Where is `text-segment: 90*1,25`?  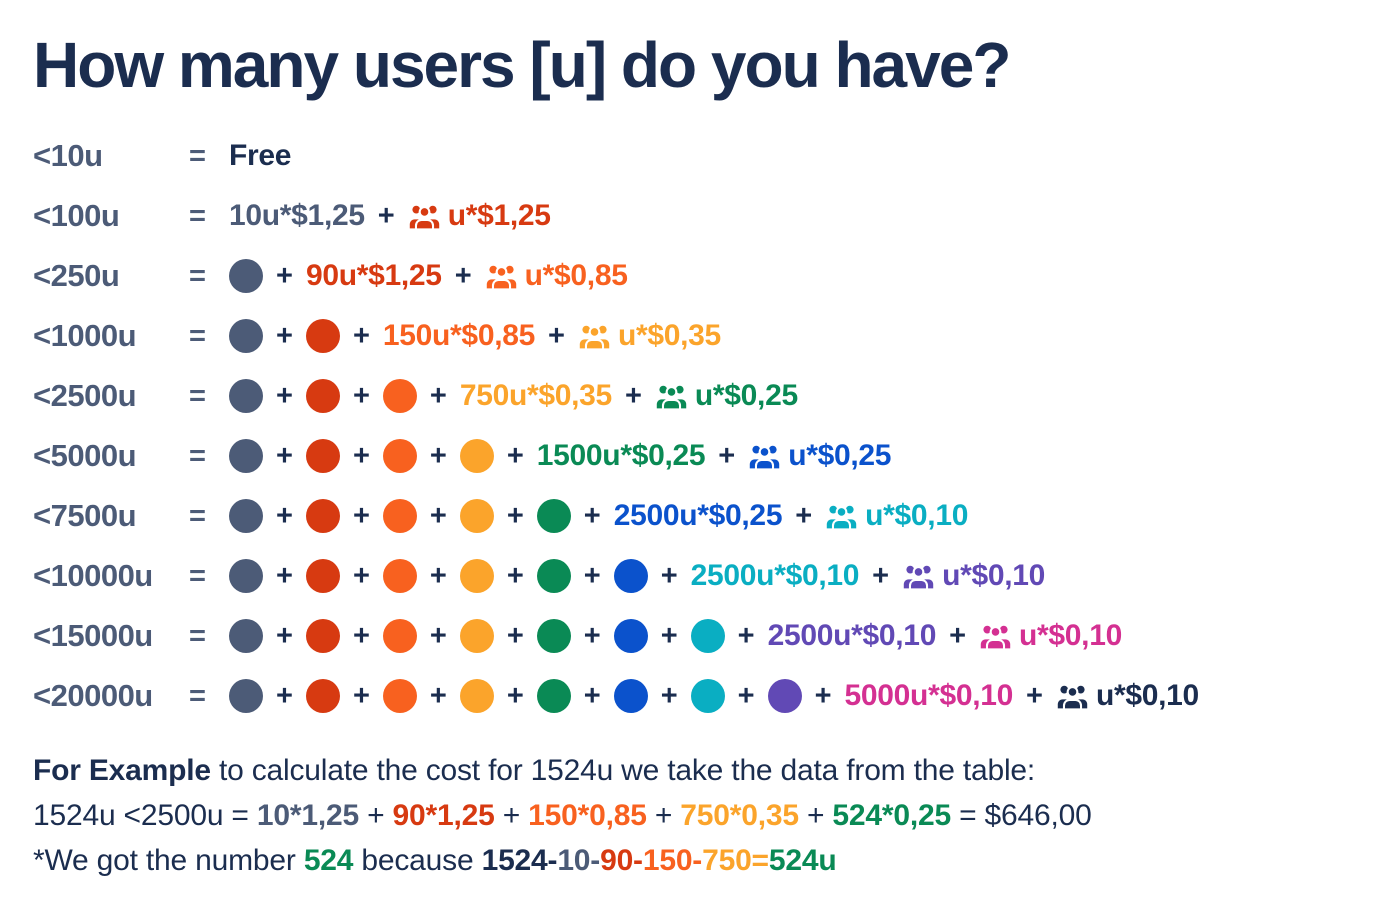
text-segment: 90*1,25 is located at coordinates (443, 815).